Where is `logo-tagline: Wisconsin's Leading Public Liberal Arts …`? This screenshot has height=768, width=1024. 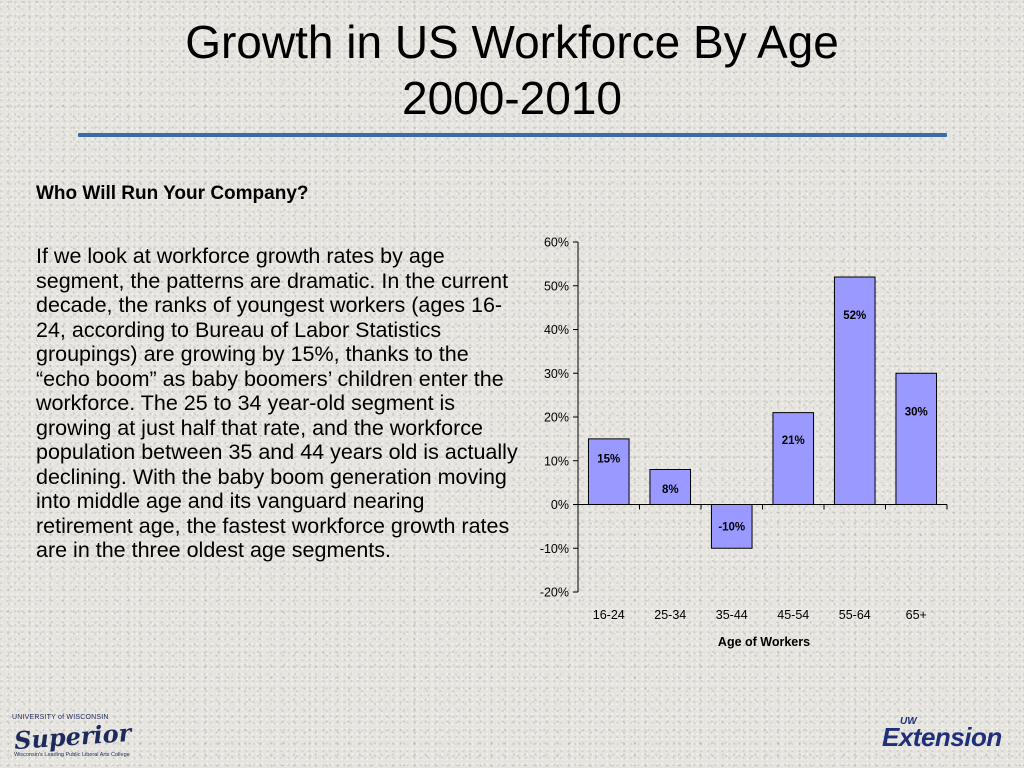
logo-tagline: Wisconsin's Leading Public Liberal Arts … is located at coordinates (72, 755).